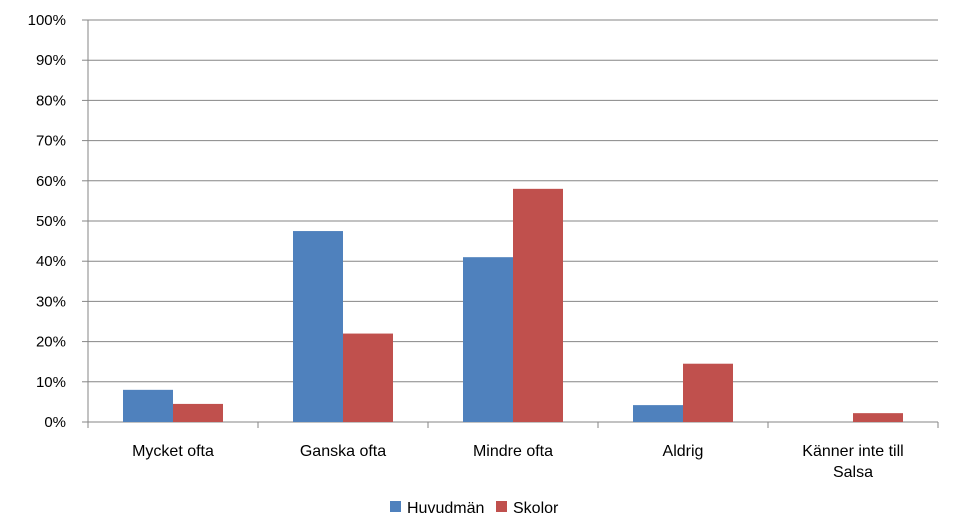 This screenshot has width=954, height=527. What do you see at coordinates (51, 301) in the screenshot?
I see `y-tick-label: 30%` at bounding box center [51, 301].